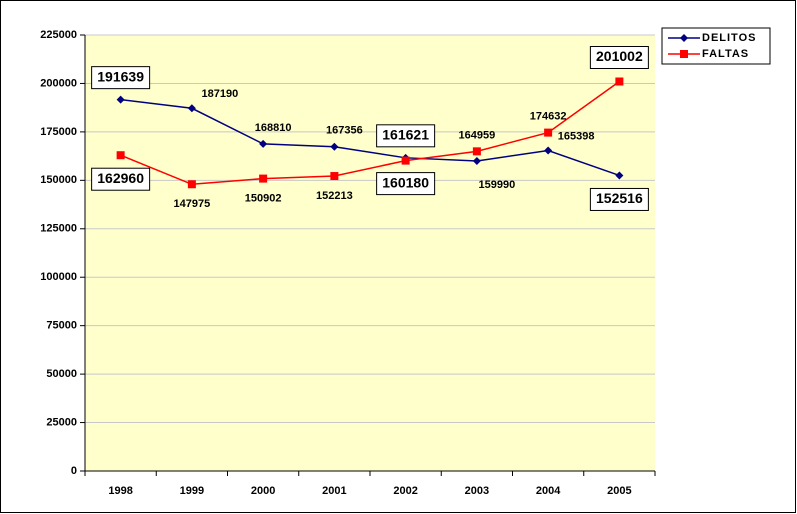 This screenshot has width=797, height=514. Describe the element at coordinates (192, 204) in the screenshot. I see `data-label: 147975` at that location.